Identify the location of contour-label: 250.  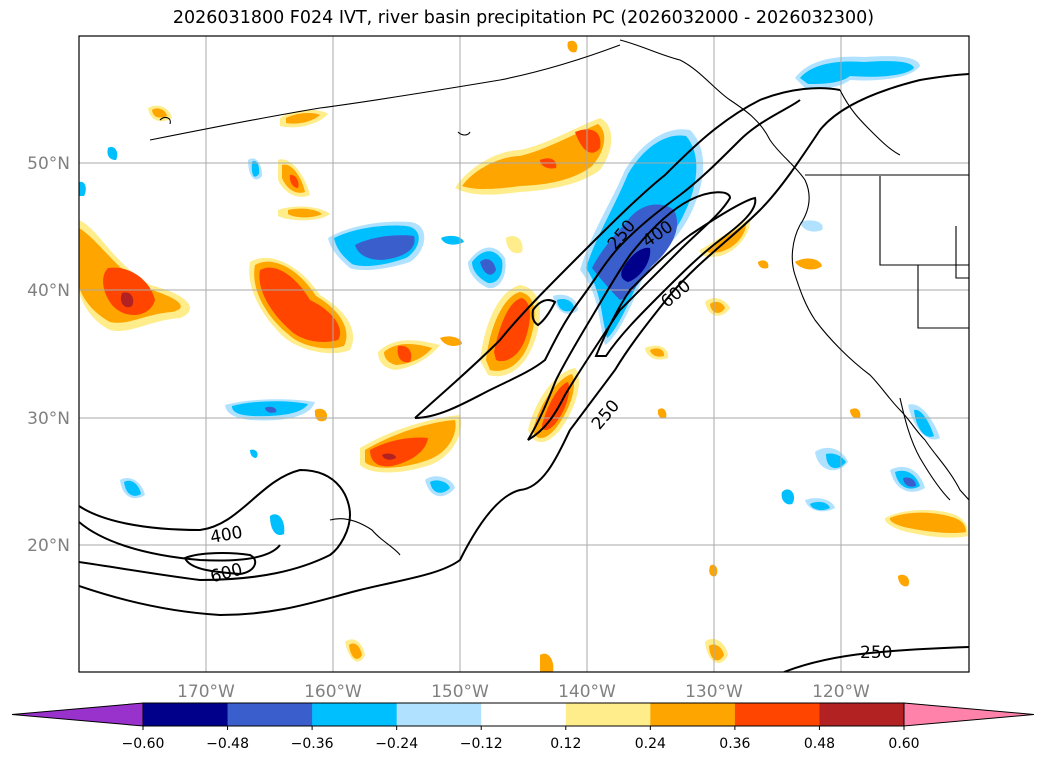
(876, 653).